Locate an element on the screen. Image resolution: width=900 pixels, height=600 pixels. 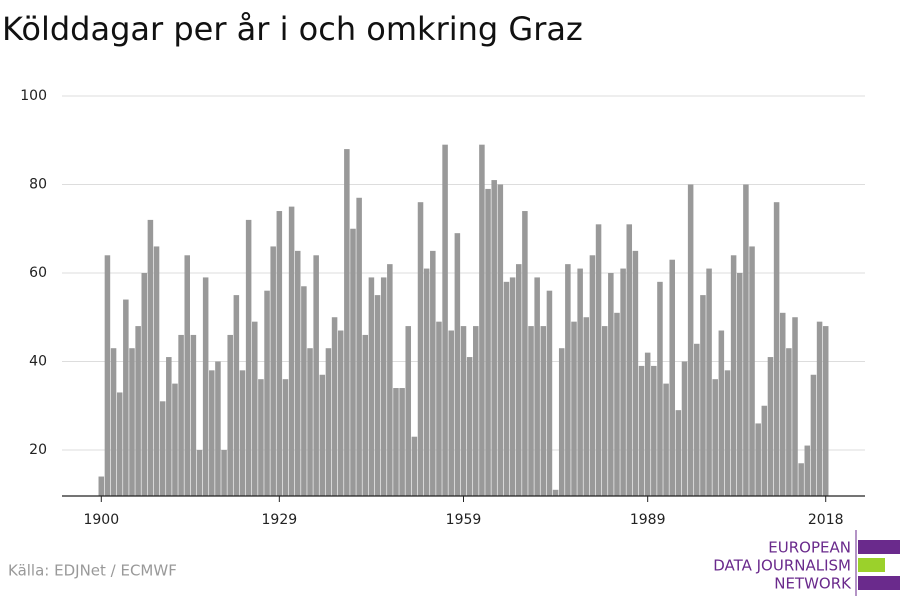
y-tick-label: 100 is located at coordinates (33, 96).